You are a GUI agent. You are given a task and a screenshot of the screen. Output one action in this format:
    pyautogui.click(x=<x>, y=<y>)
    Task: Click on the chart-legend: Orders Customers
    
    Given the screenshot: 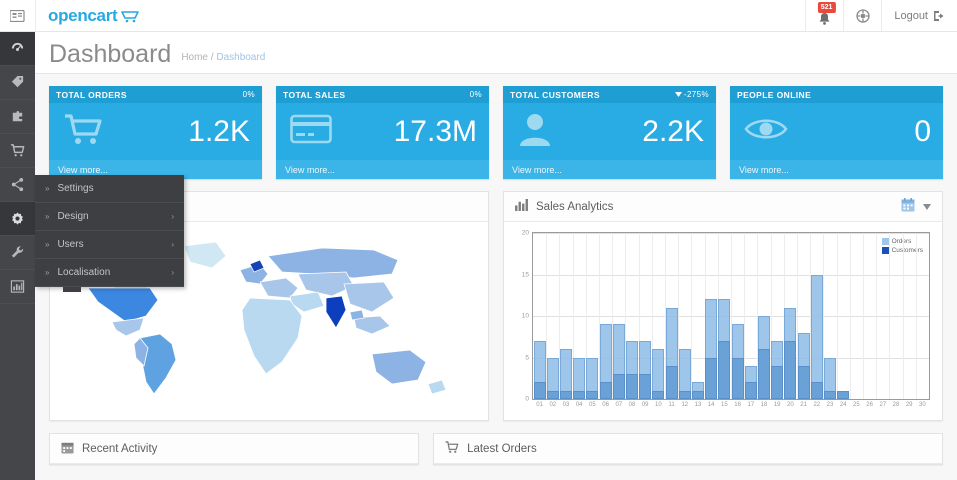 What is the action you would take?
    pyautogui.click(x=902, y=246)
    